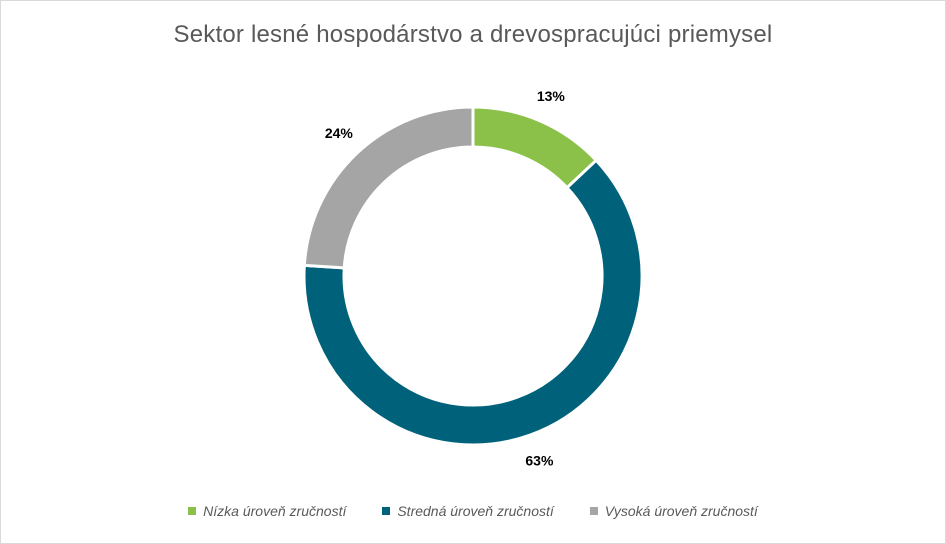 This screenshot has height=544, width=946. I want to click on legend-item-low: Nízka úroveň zručností, so click(267, 511).